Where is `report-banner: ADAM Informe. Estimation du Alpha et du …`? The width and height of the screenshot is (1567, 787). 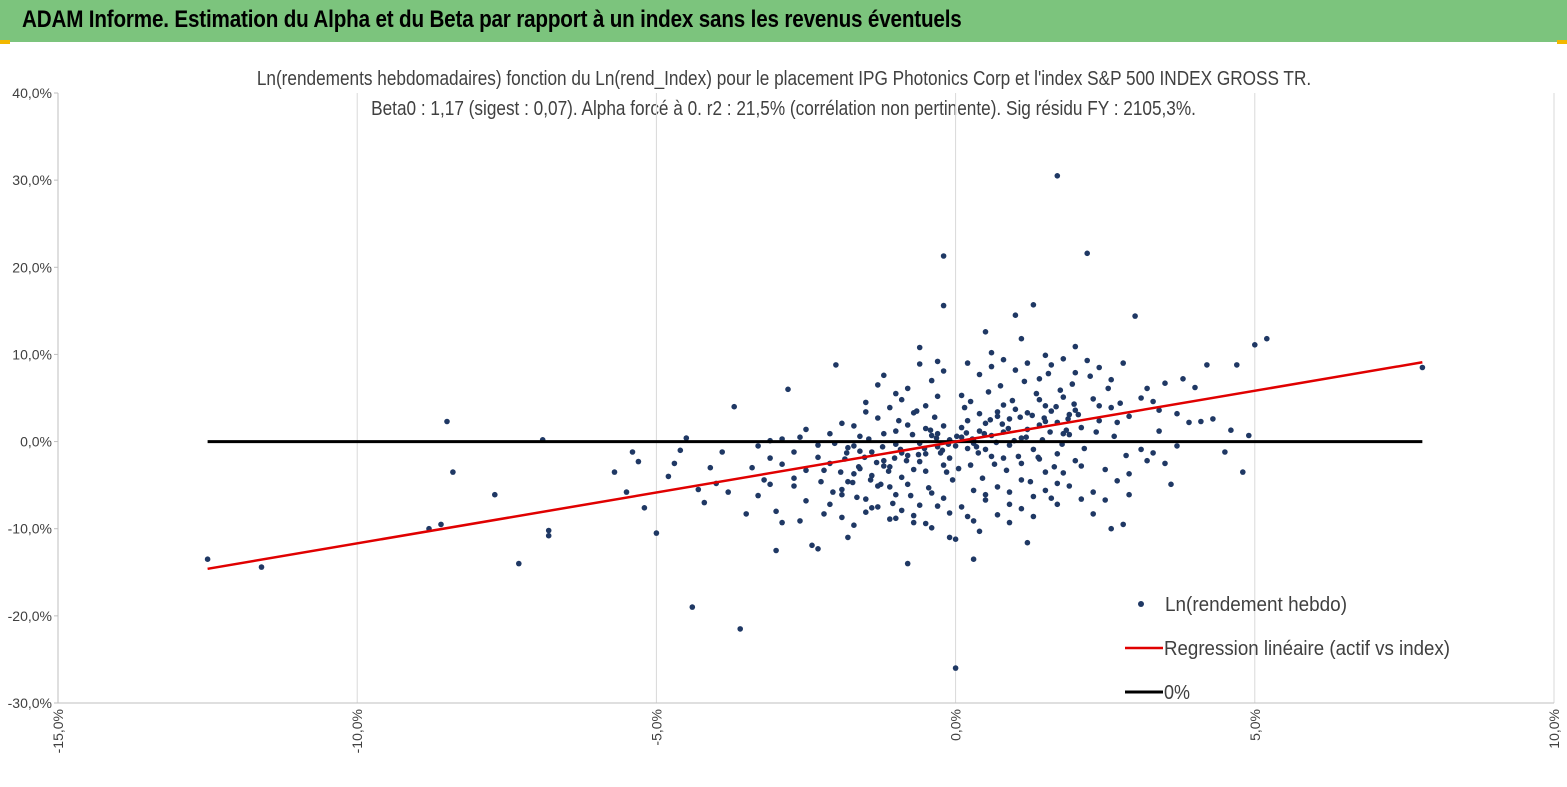 report-banner: ADAM Informe. Estimation du Alpha et du … is located at coordinates (783, 21).